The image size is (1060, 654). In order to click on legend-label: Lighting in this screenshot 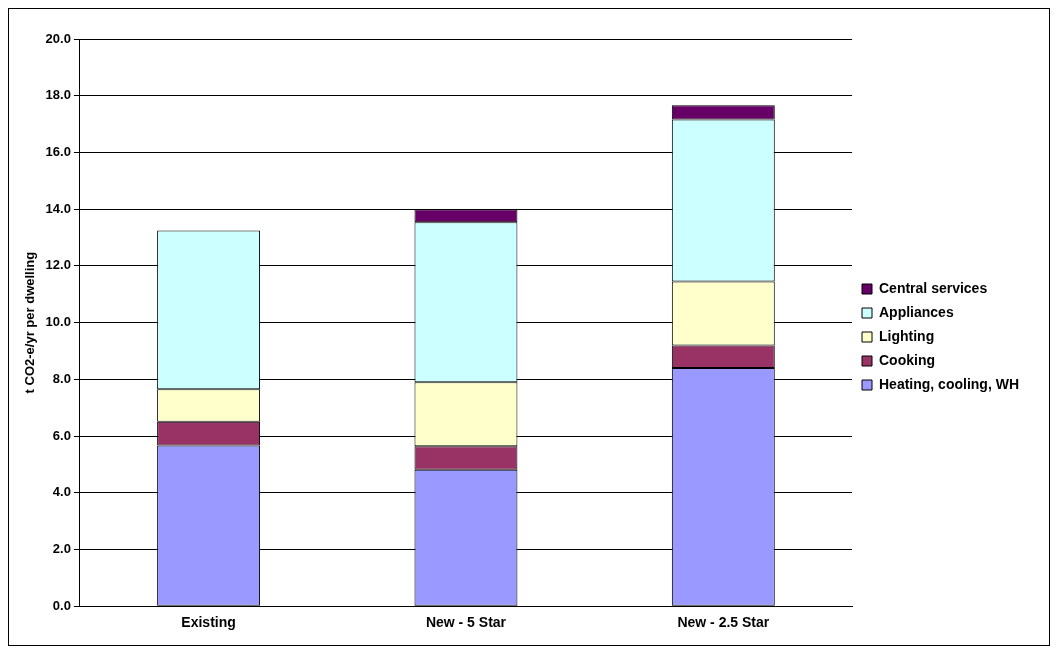, I will do `click(907, 335)`.